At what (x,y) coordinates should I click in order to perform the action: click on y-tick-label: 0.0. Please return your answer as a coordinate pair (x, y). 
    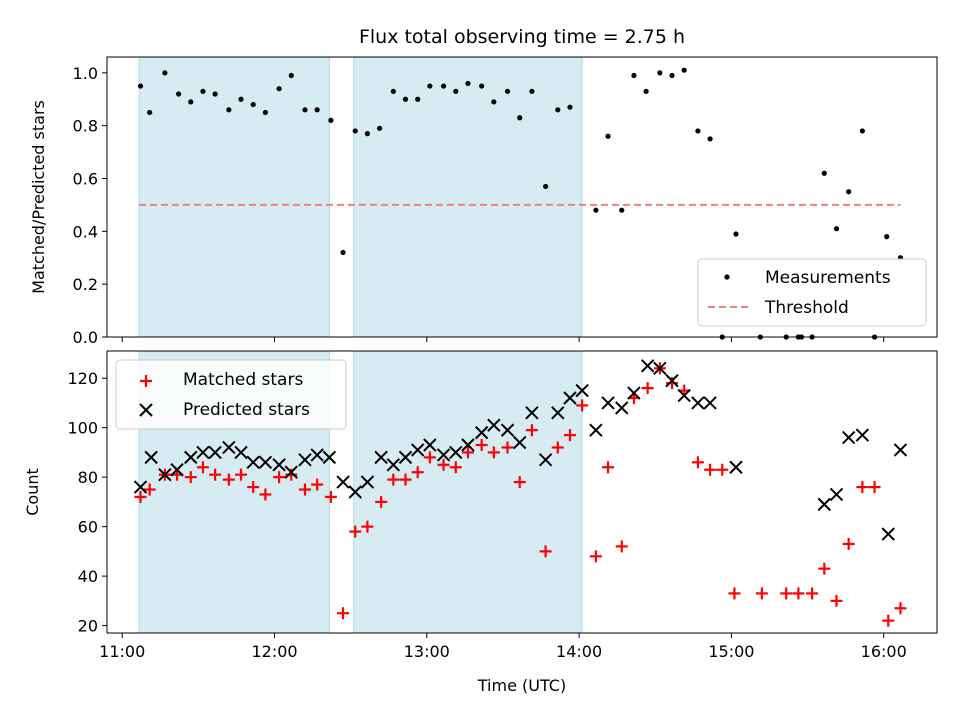
    Looking at the image, I should click on (85, 337).